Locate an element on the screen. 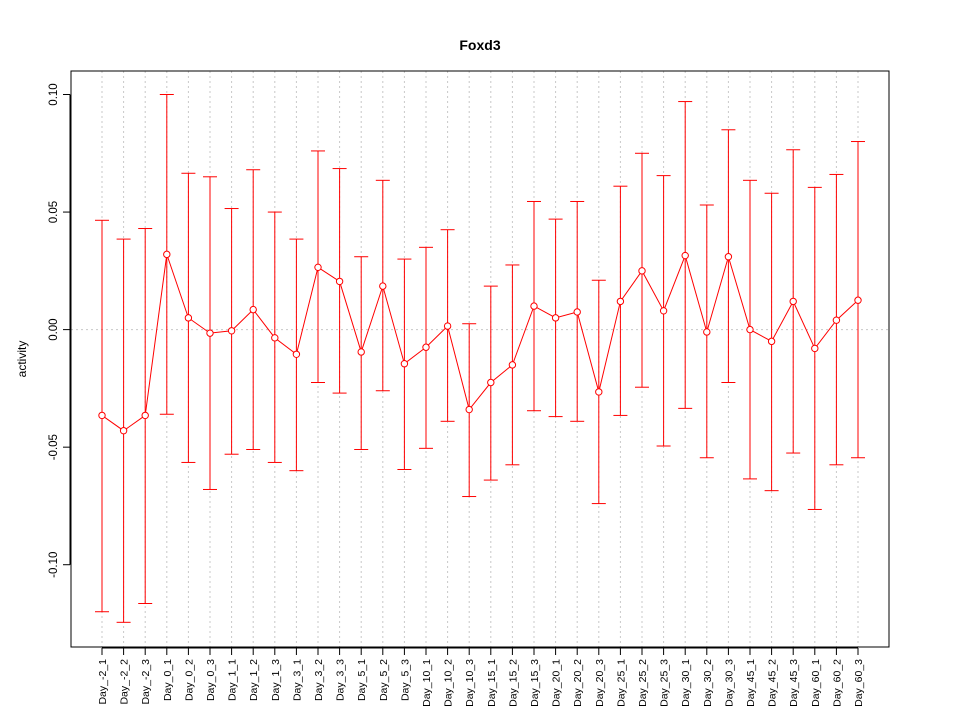 This screenshot has height=720, width=960. x-tick-label: Day_0_3 is located at coordinates (211, 680).